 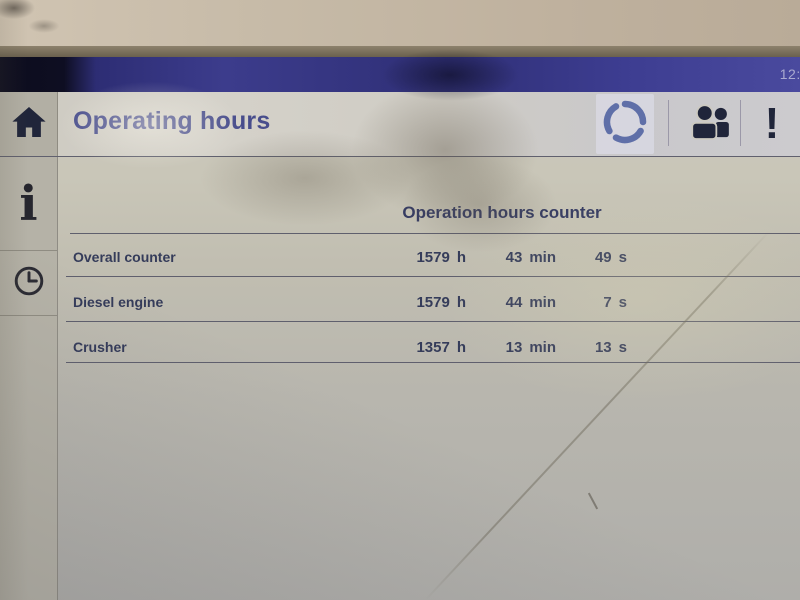 What do you see at coordinates (400, 259) in the screenshot?
I see `table-row: Overall counter 1579 h 43 min 49 s` at bounding box center [400, 259].